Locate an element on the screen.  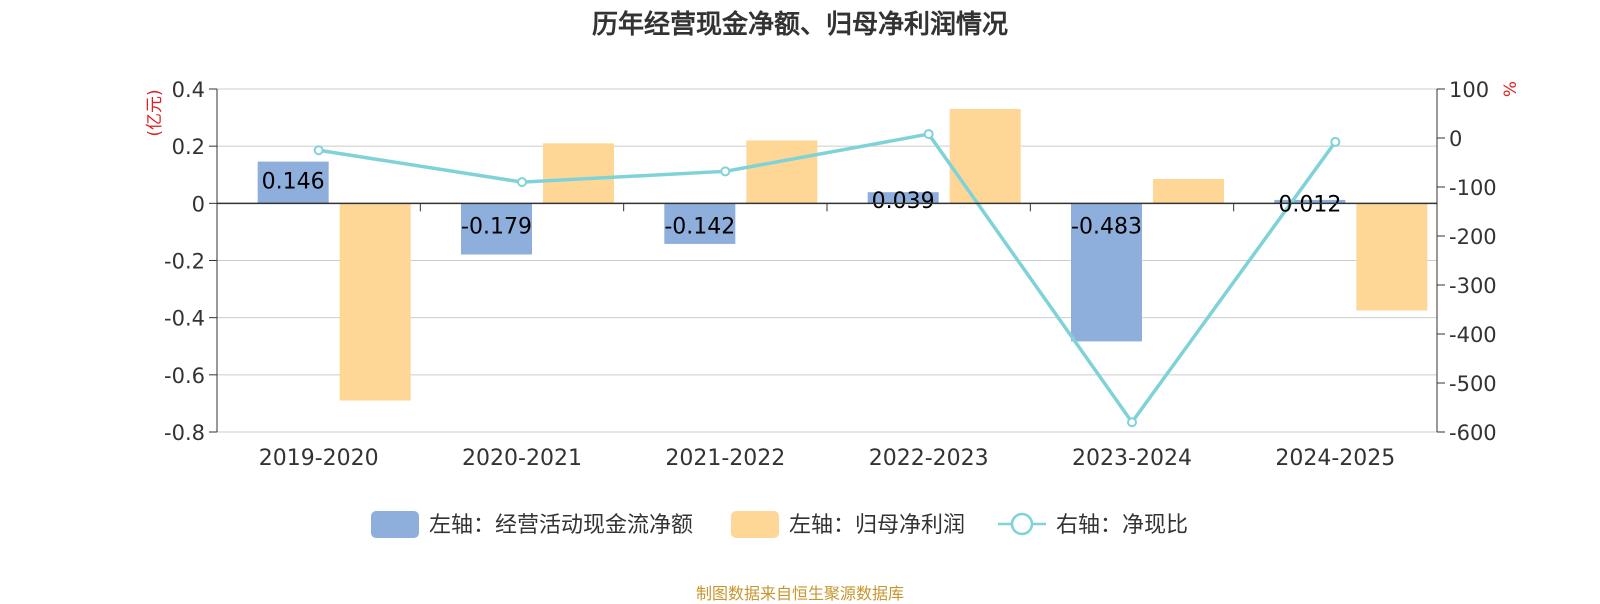
category-label: 2024-2025 is located at coordinates (1335, 458).